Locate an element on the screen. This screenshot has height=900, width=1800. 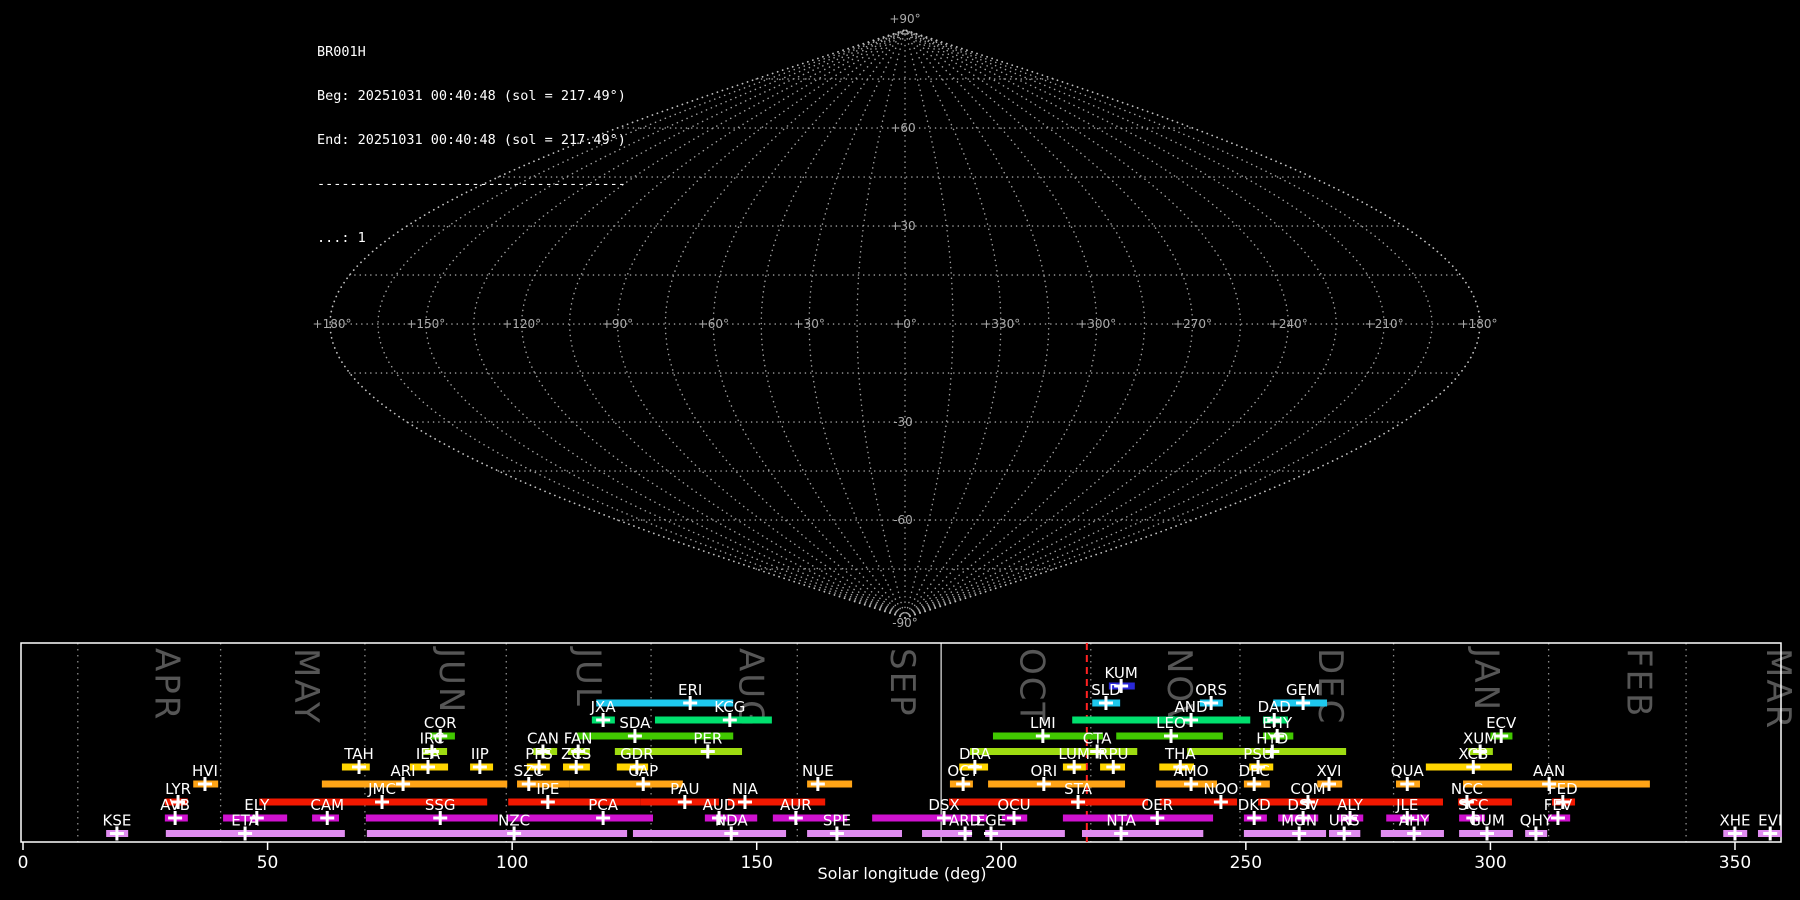
shower-label: NDA is located at coordinates (732, 821).